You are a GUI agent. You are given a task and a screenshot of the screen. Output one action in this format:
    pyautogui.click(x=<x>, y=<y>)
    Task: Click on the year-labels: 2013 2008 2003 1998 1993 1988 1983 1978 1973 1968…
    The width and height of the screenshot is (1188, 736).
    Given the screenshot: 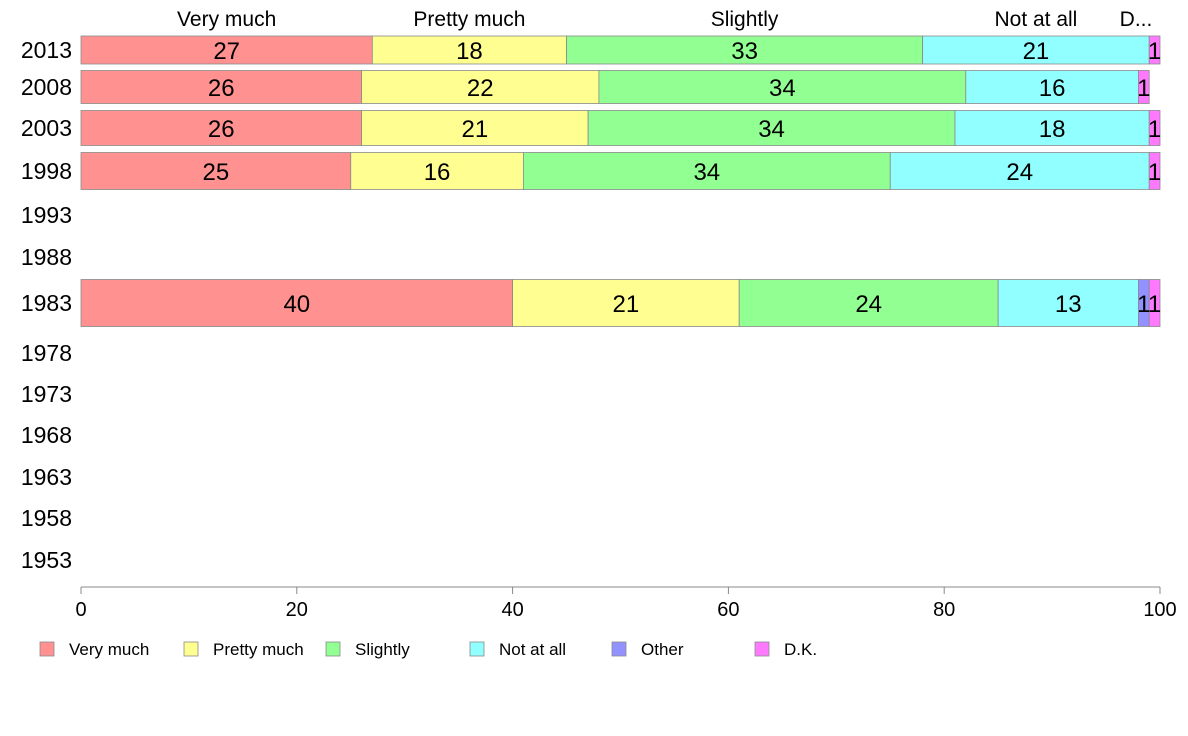 What is the action you would take?
    pyautogui.click(x=46, y=305)
    